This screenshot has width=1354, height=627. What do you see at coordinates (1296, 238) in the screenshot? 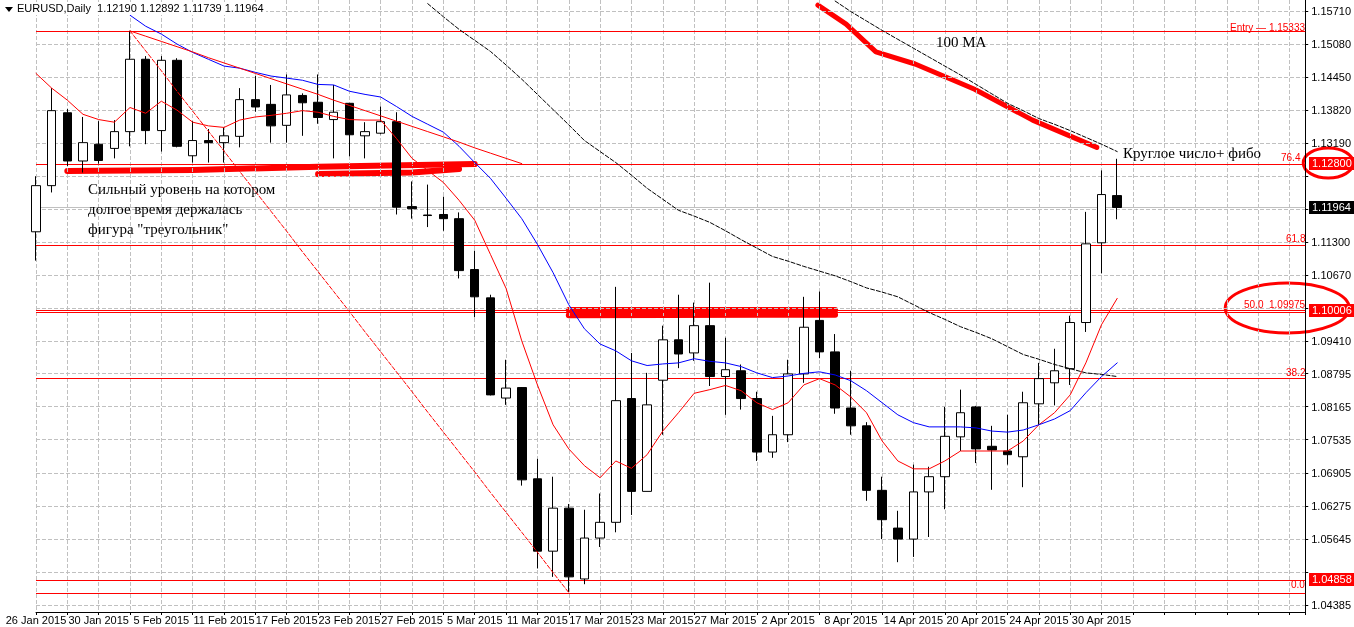
I see `annotation: 61.8` at bounding box center [1296, 238].